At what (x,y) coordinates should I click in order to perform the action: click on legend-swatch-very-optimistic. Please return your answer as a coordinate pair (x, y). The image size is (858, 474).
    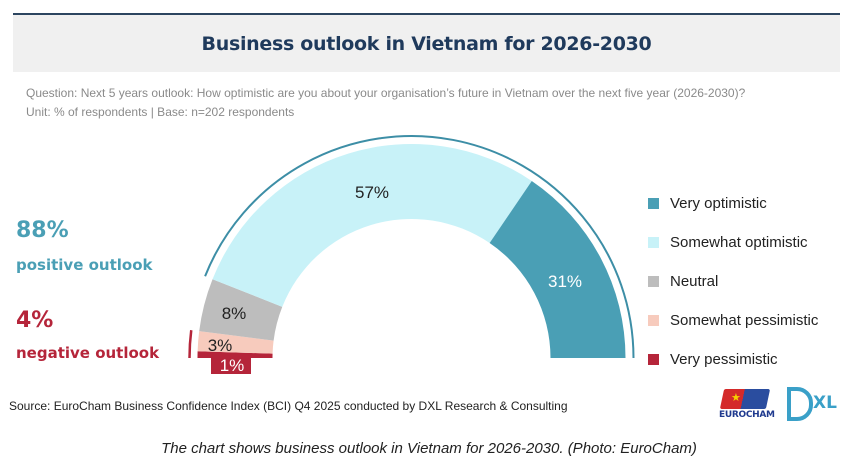
    Looking at the image, I should click on (653, 203).